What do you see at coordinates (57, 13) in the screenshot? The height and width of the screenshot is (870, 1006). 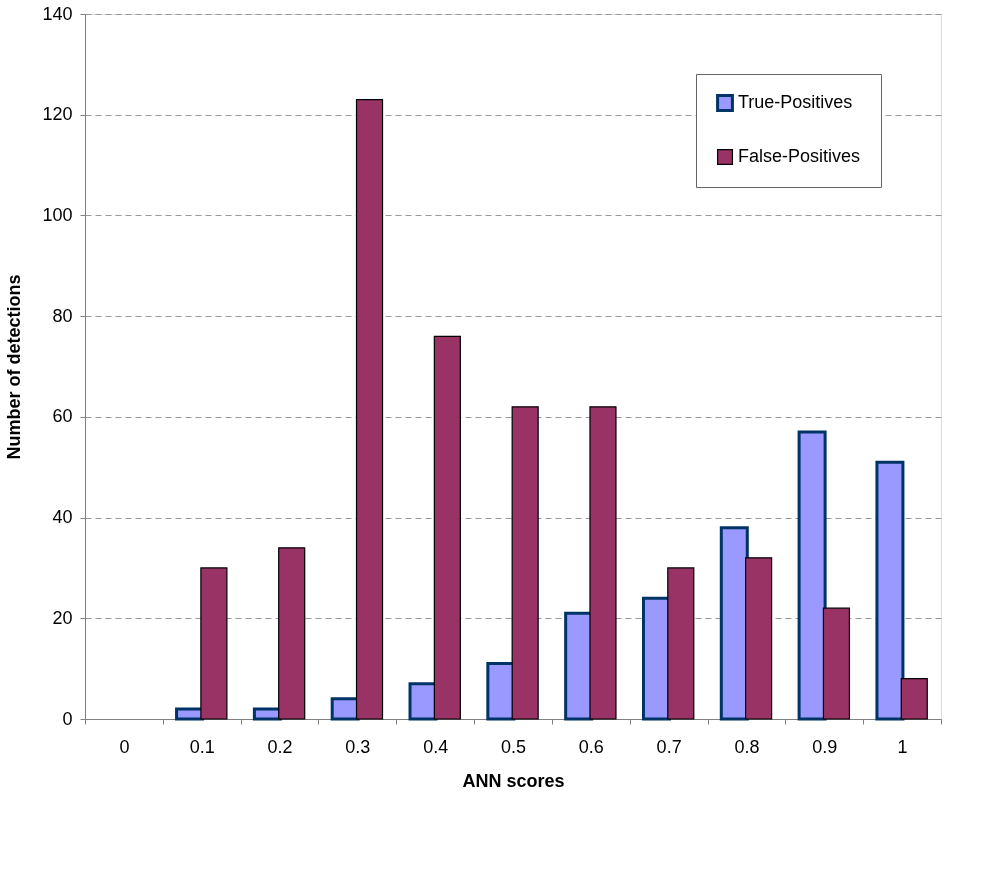 I see `y-tick-label: 140` at bounding box center [57, 13].